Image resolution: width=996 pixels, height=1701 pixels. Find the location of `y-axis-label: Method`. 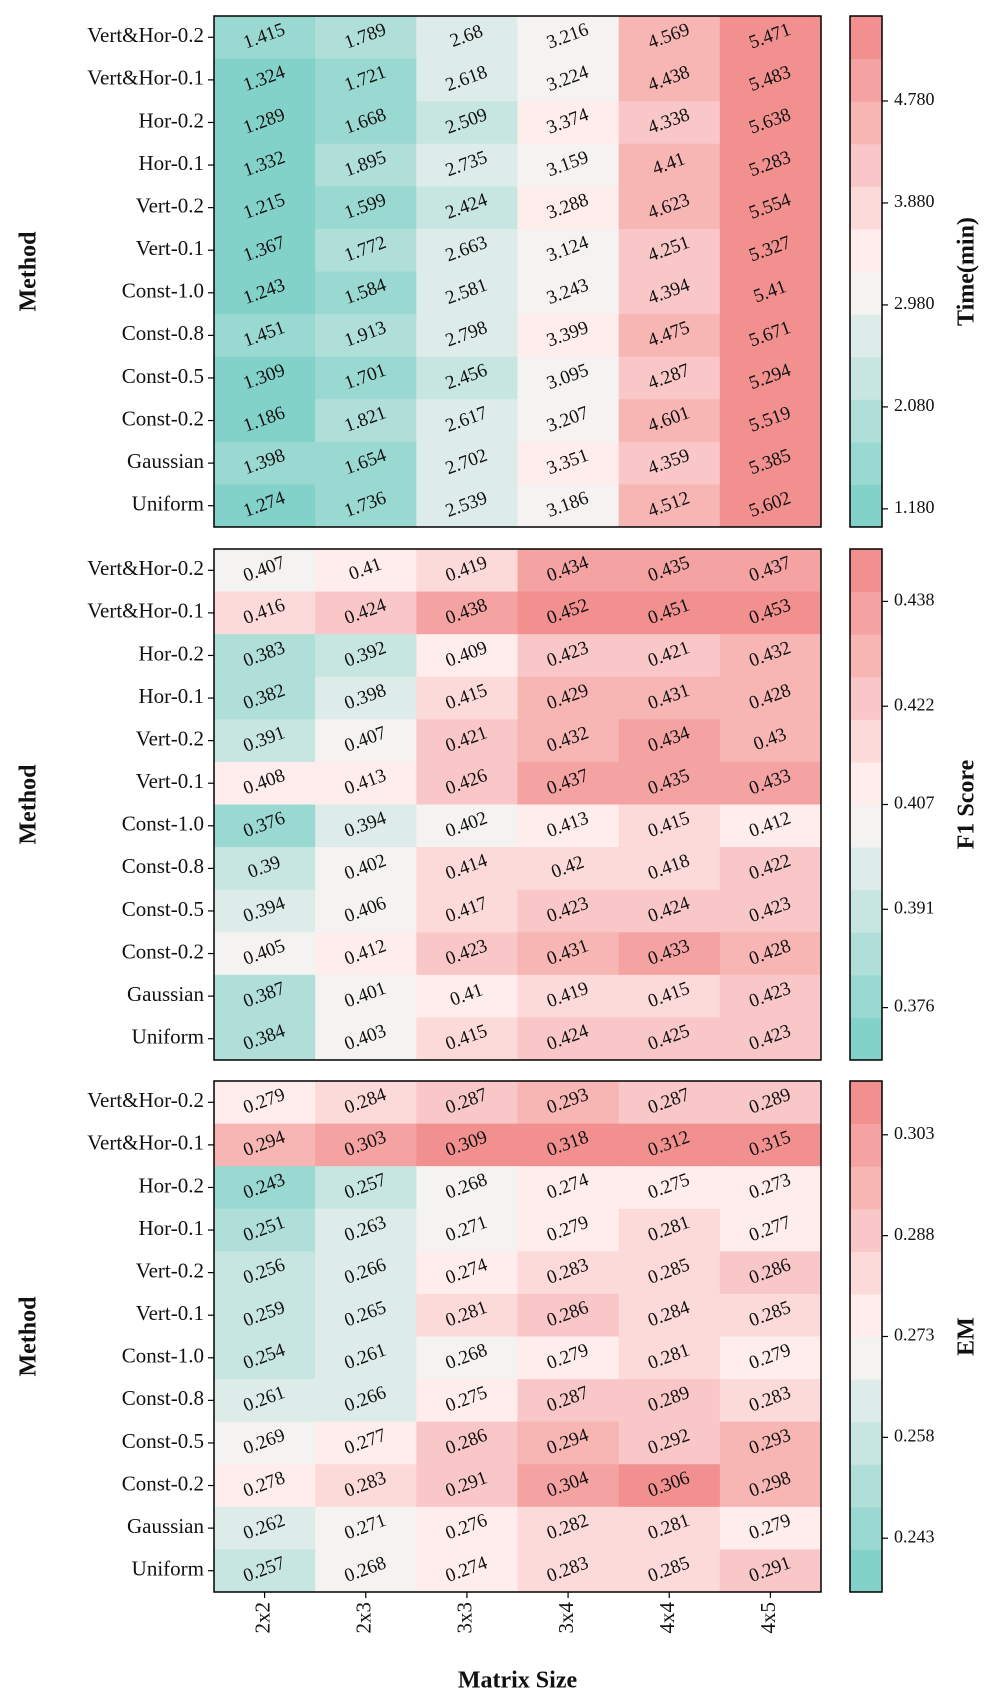

y-axis-label: Method is located at coordinates (29, 804).